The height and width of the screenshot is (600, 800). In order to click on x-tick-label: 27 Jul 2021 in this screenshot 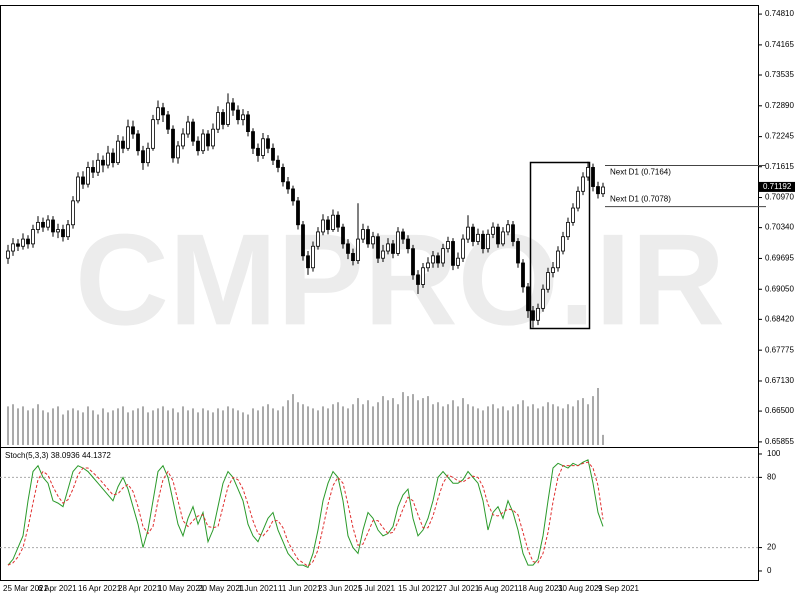, I will do `click(459, 588)`.